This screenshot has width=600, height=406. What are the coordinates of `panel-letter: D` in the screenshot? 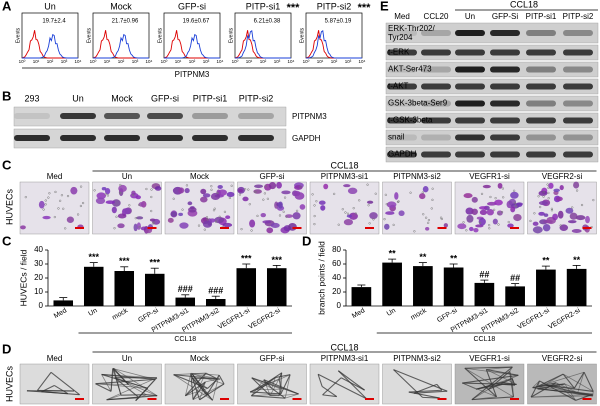 It's located at (306, 240).